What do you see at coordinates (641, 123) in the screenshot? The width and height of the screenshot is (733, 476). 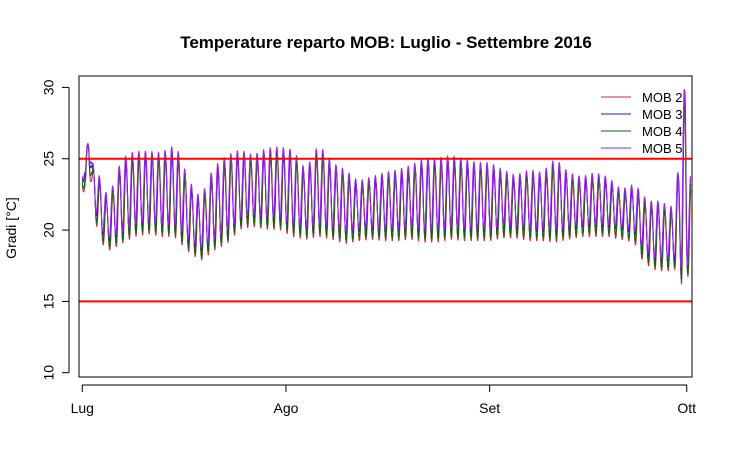 I see `legend: MOB 2 MOB 3 MOB 4 MOB 5` at bounding box center [641, 123].